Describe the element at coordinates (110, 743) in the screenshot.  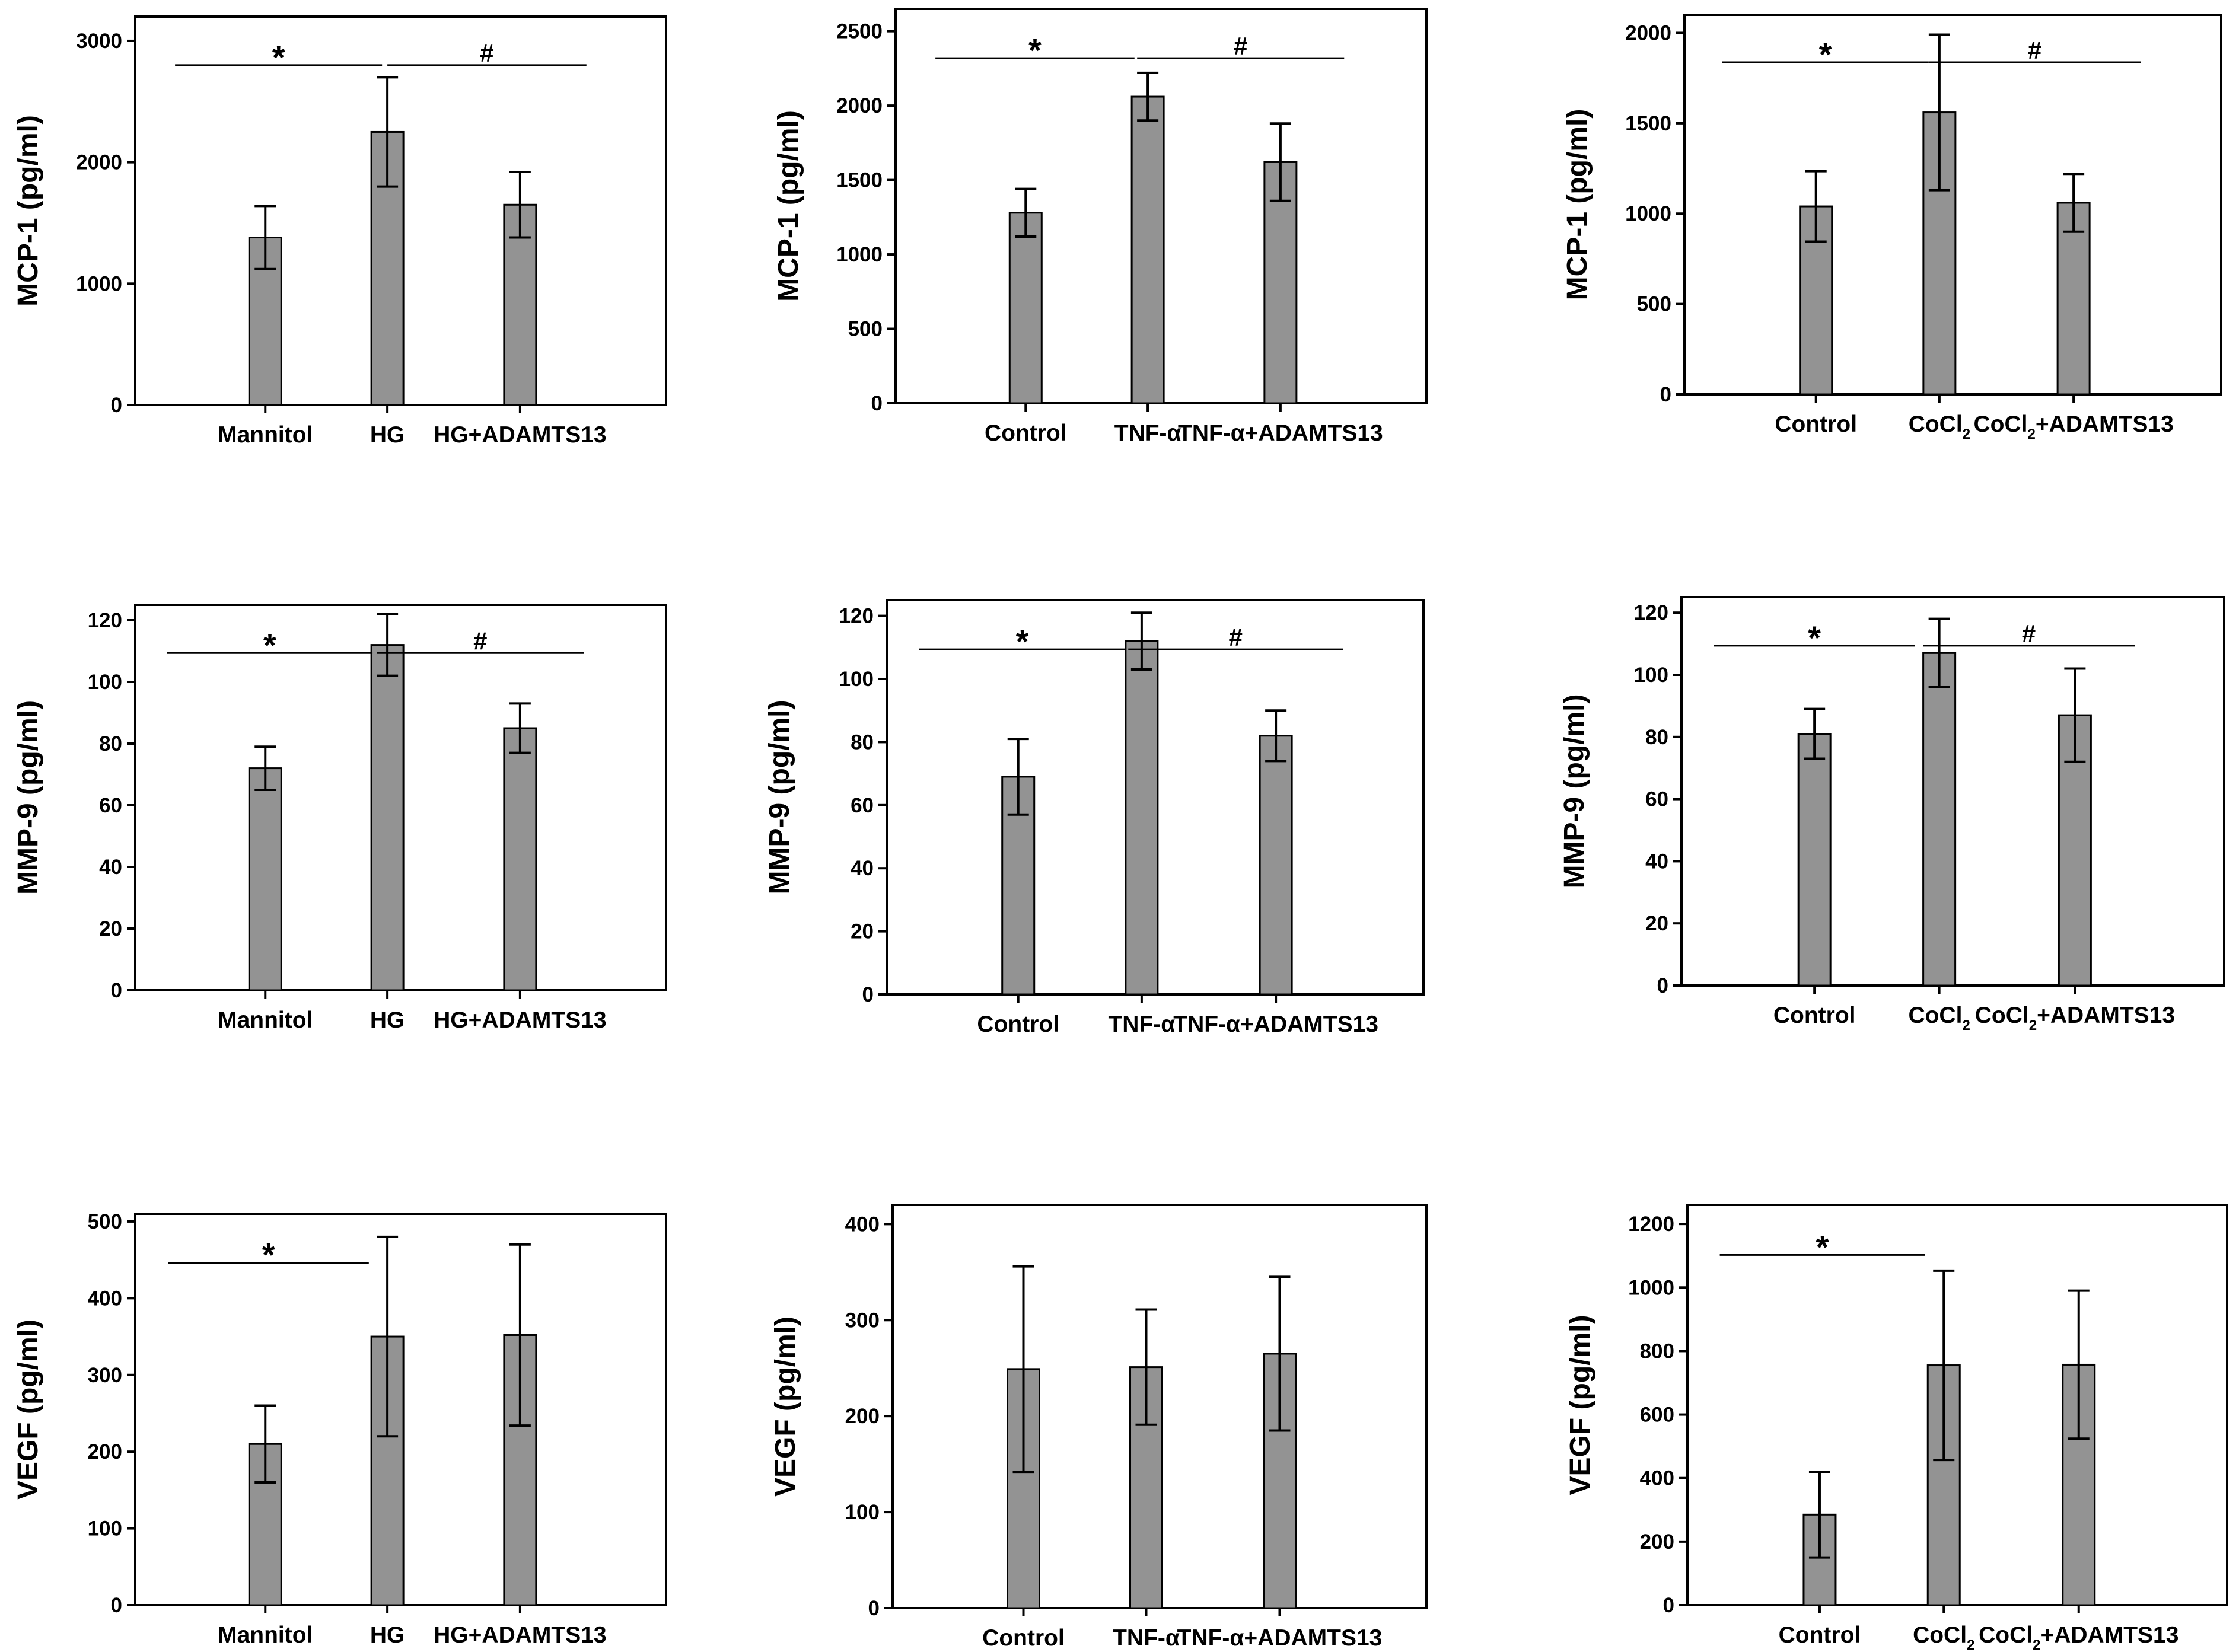
I see `y-tick-label: 80` at that location.